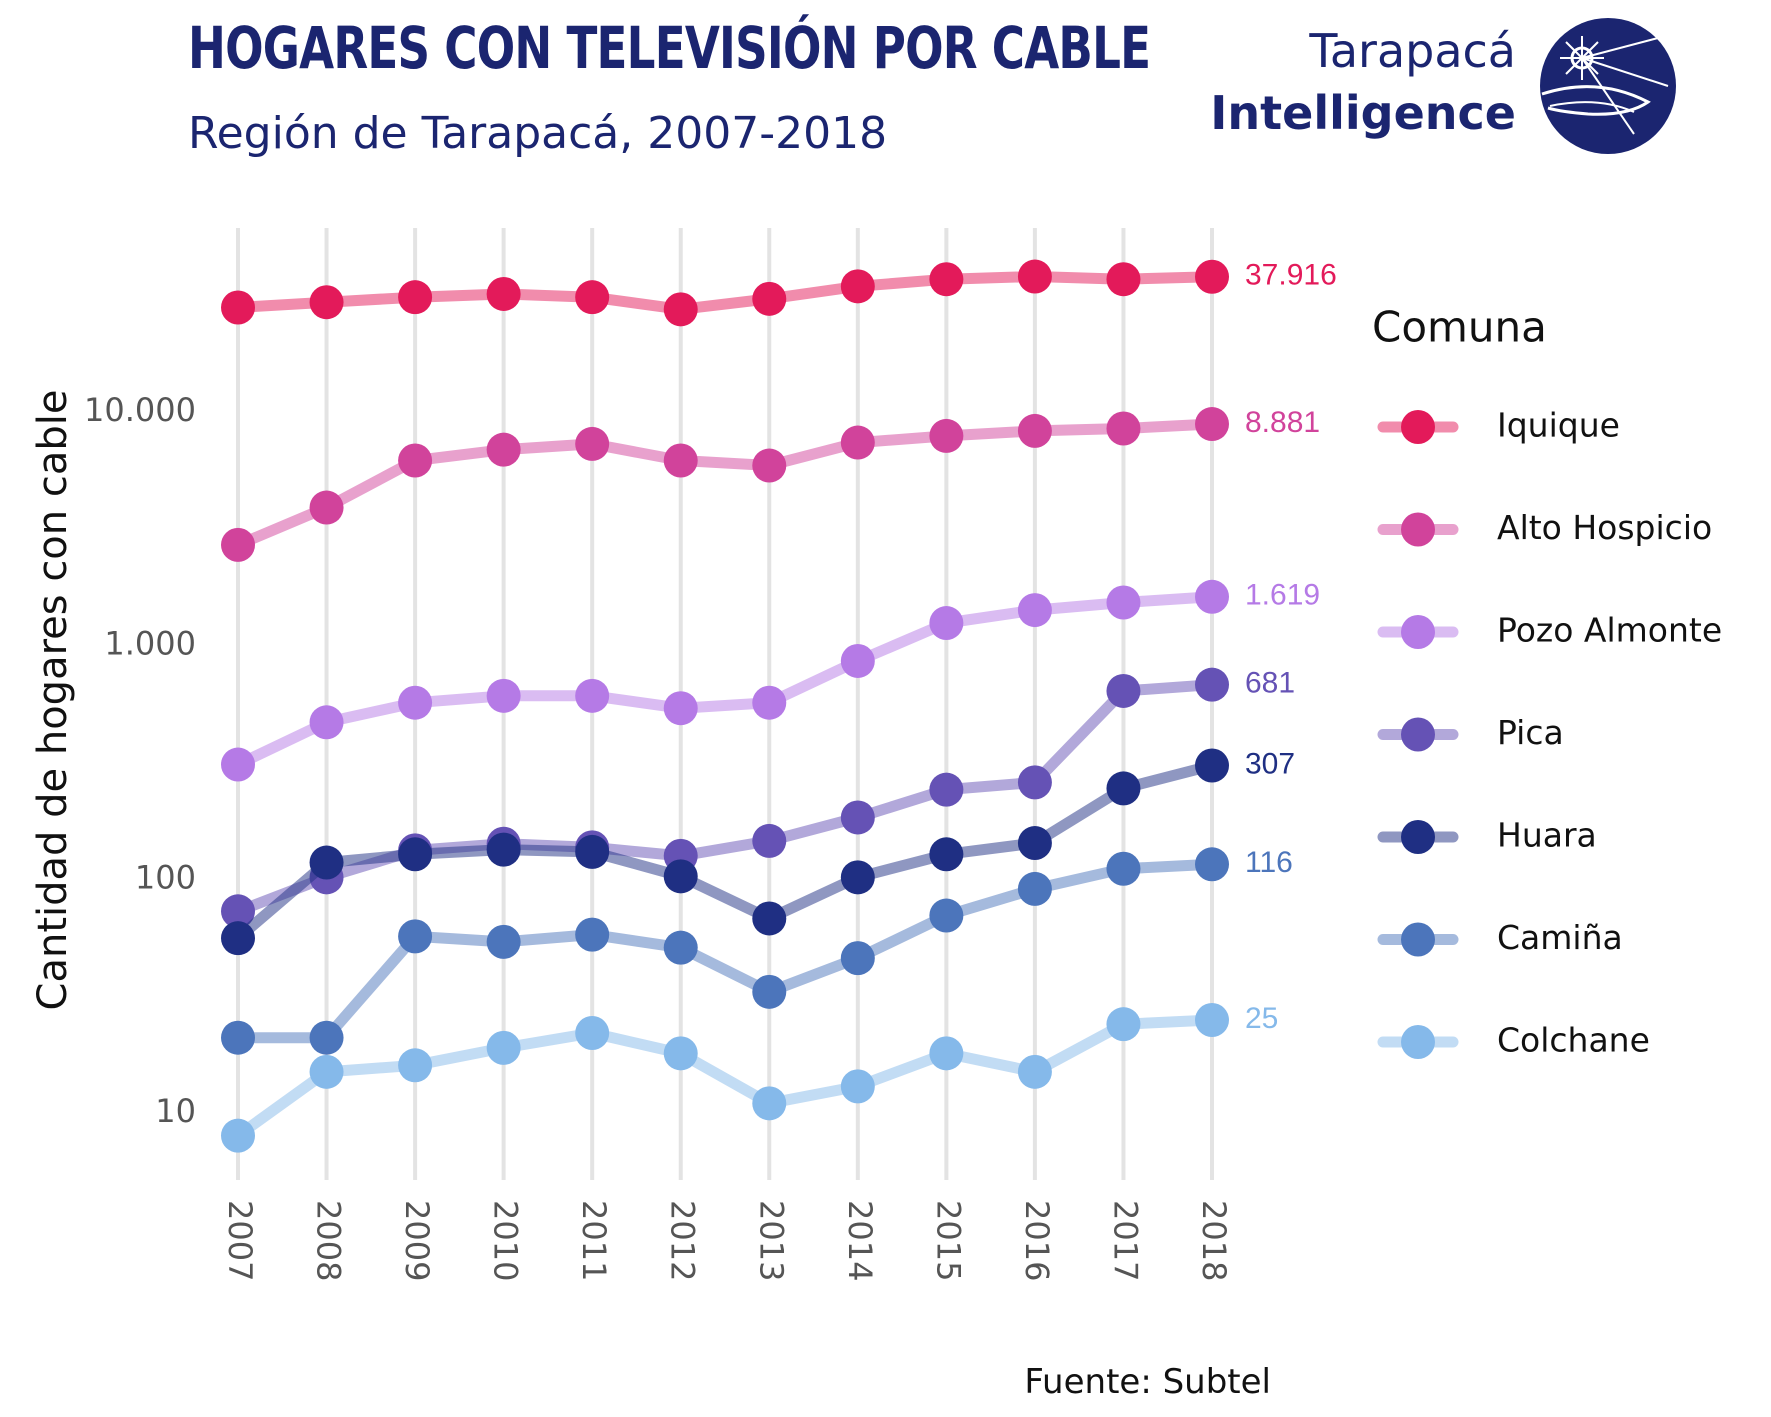 The image size is (1771, 1417). I want to click on legend-item-pozo-almonte: Pozo Almonte, so click(1549, 630).